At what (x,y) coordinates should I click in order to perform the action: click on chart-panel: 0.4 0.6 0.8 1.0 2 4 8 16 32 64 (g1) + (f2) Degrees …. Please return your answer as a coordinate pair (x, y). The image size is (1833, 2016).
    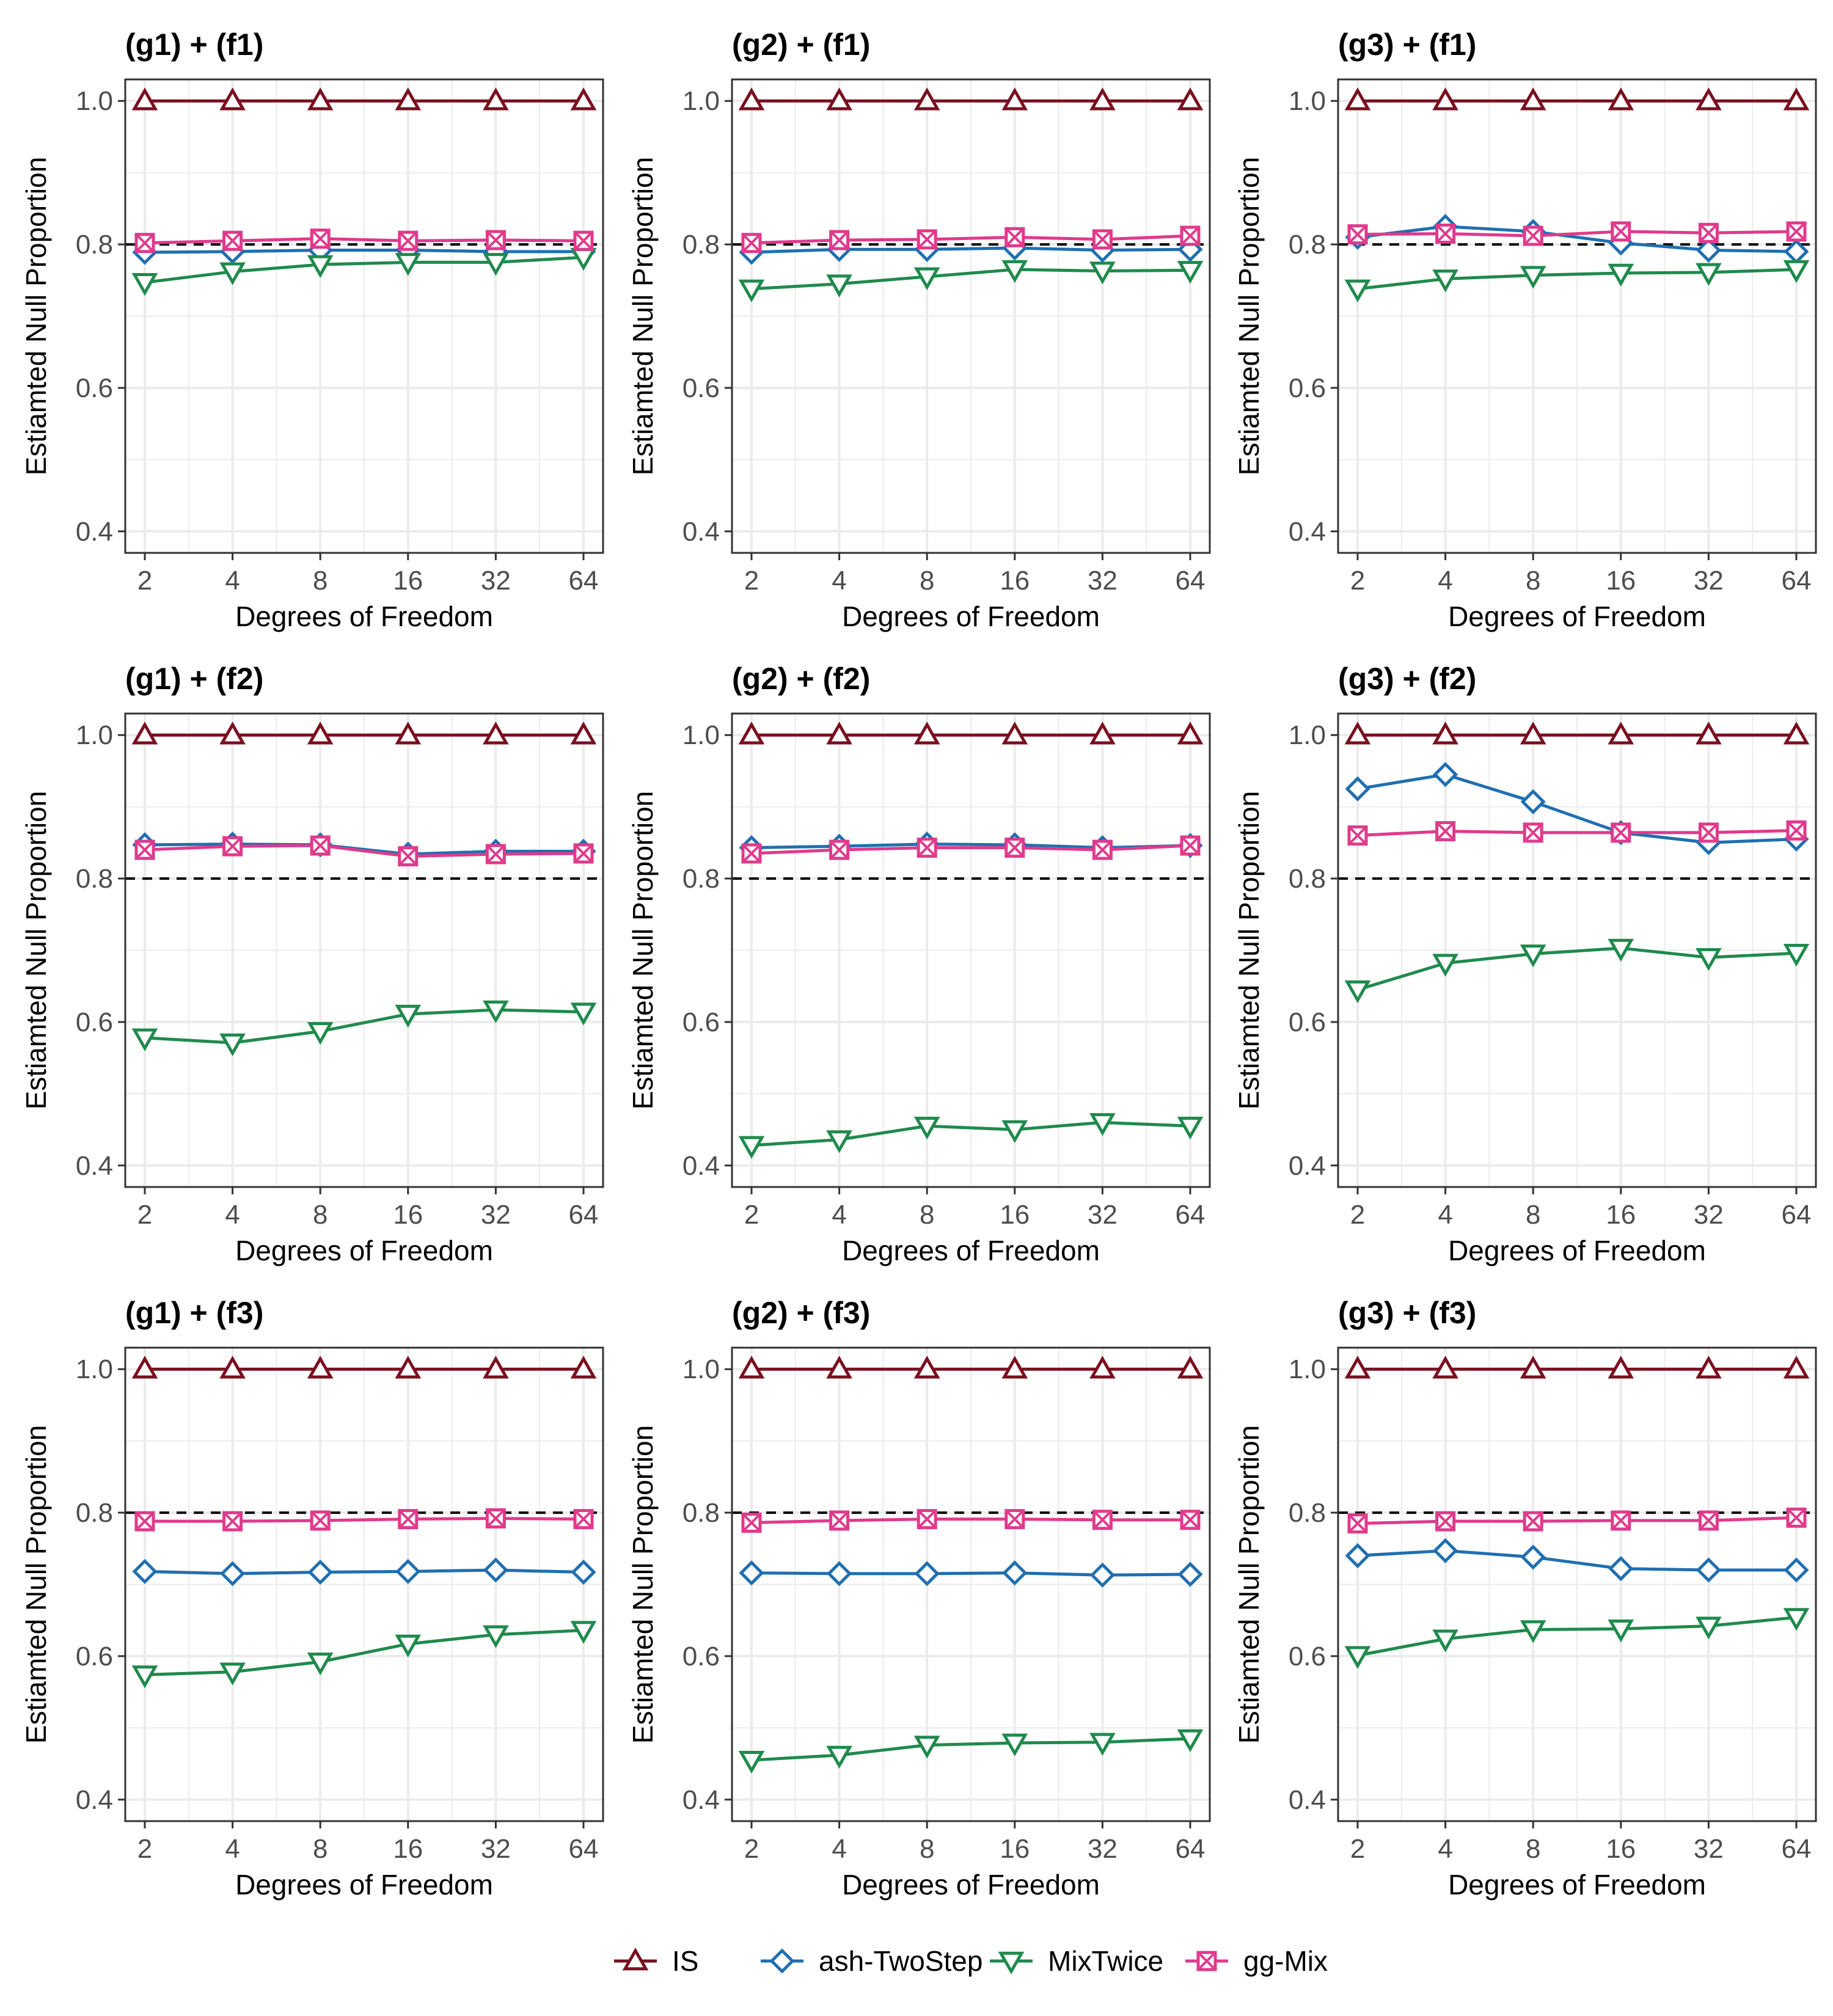
    Looking at the image, I should click on (312, 964).